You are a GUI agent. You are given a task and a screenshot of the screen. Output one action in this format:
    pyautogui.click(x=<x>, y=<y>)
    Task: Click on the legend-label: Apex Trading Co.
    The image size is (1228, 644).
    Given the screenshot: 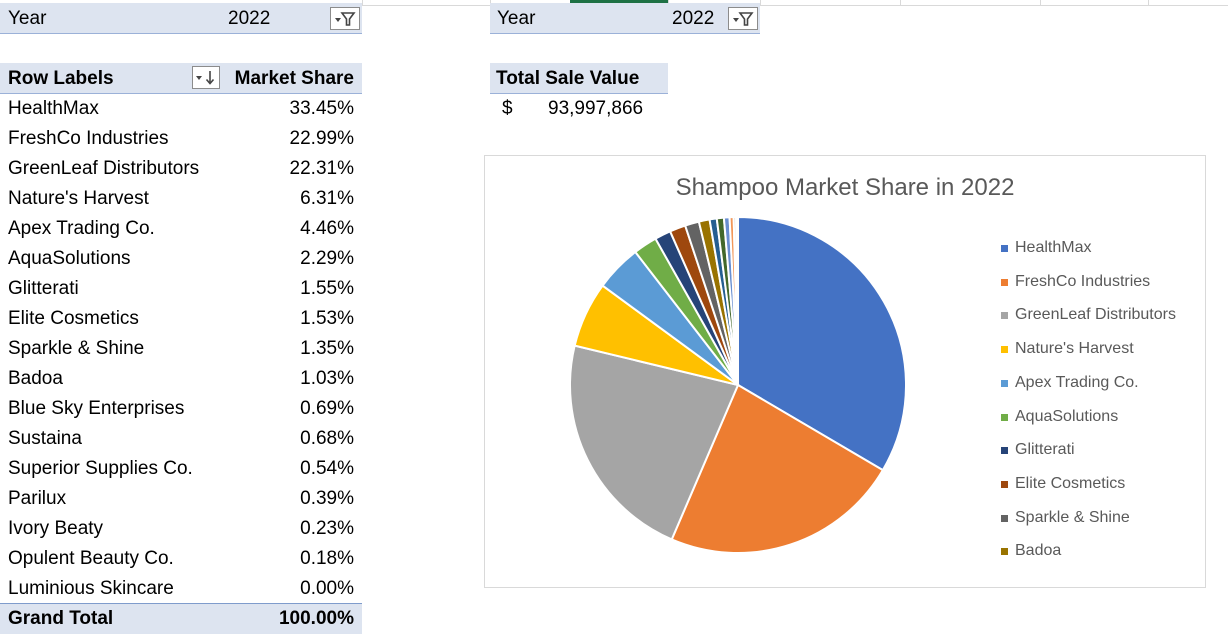 What is the action you would take?
    pyautogui.click(x=1077, y=382)
    